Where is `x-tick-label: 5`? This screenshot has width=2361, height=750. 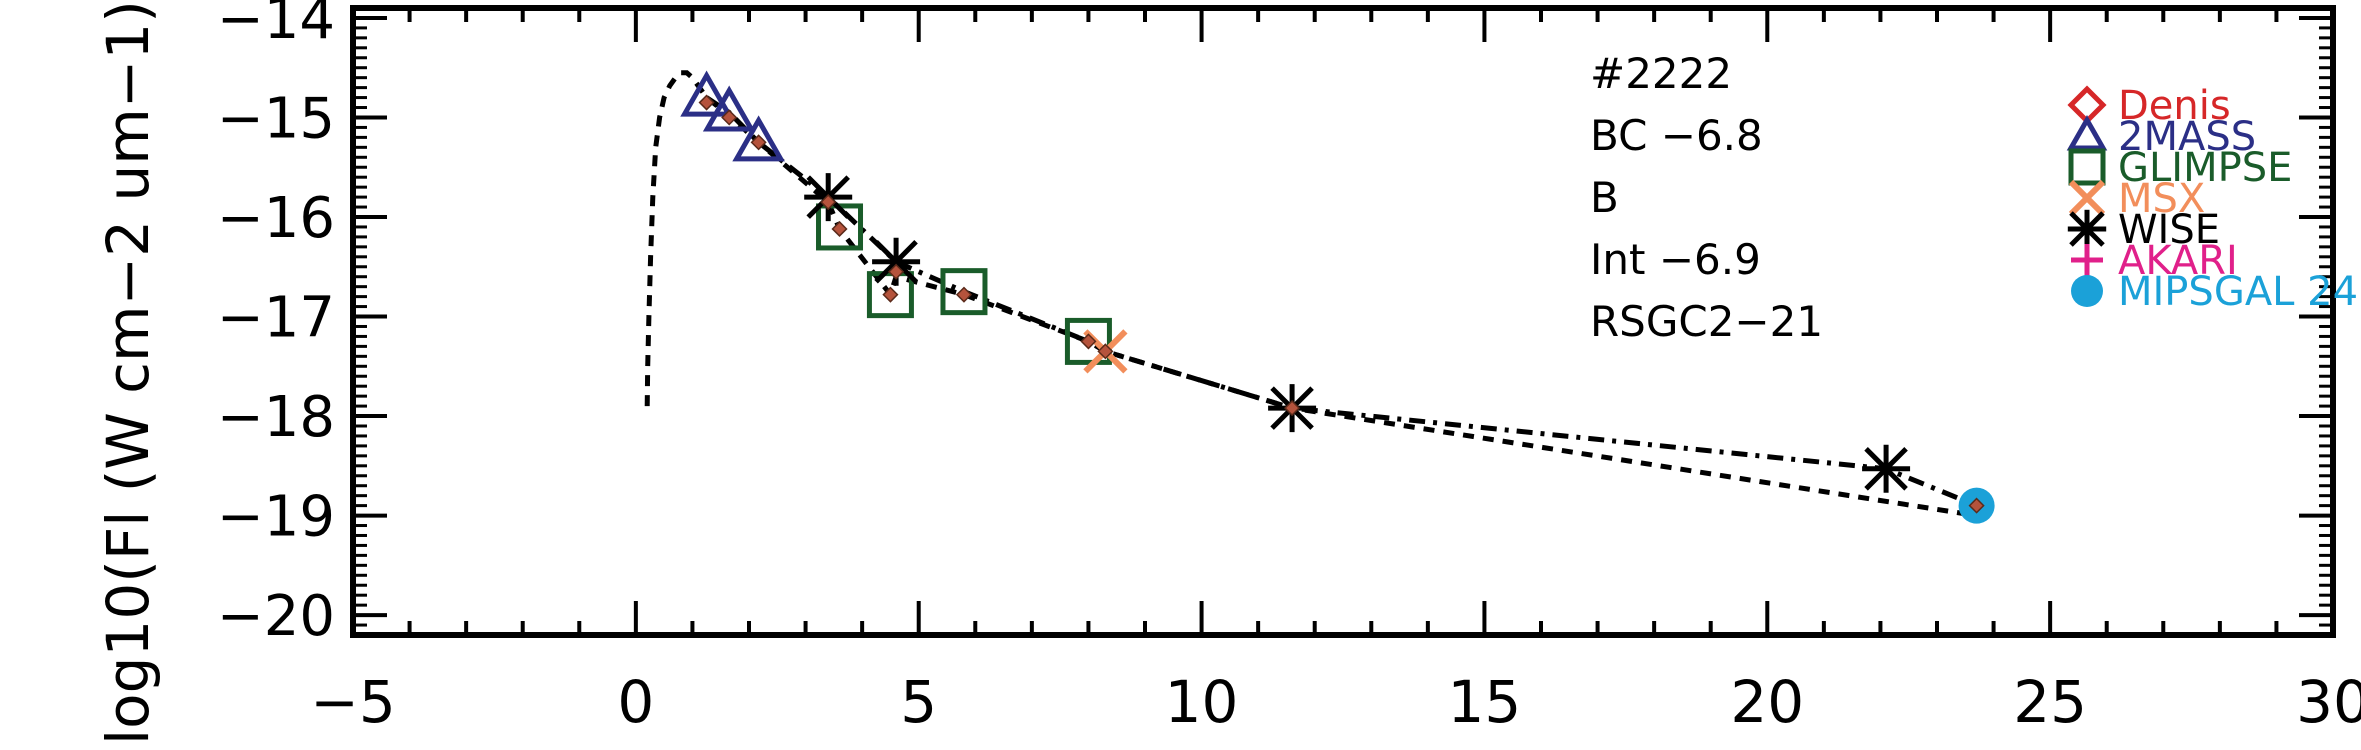
x-tick-label: 5 is located at coordinates (918, 702).